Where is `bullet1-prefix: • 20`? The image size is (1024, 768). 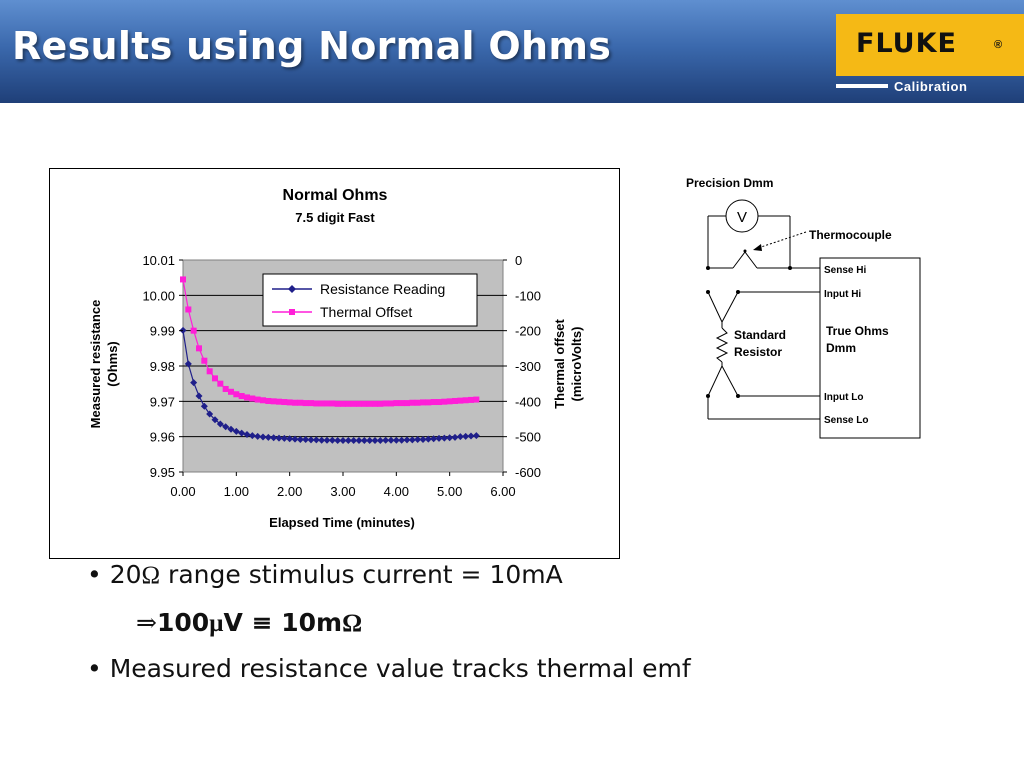 bullet1-prefix: • 20 is located at coordinates (114, 574).